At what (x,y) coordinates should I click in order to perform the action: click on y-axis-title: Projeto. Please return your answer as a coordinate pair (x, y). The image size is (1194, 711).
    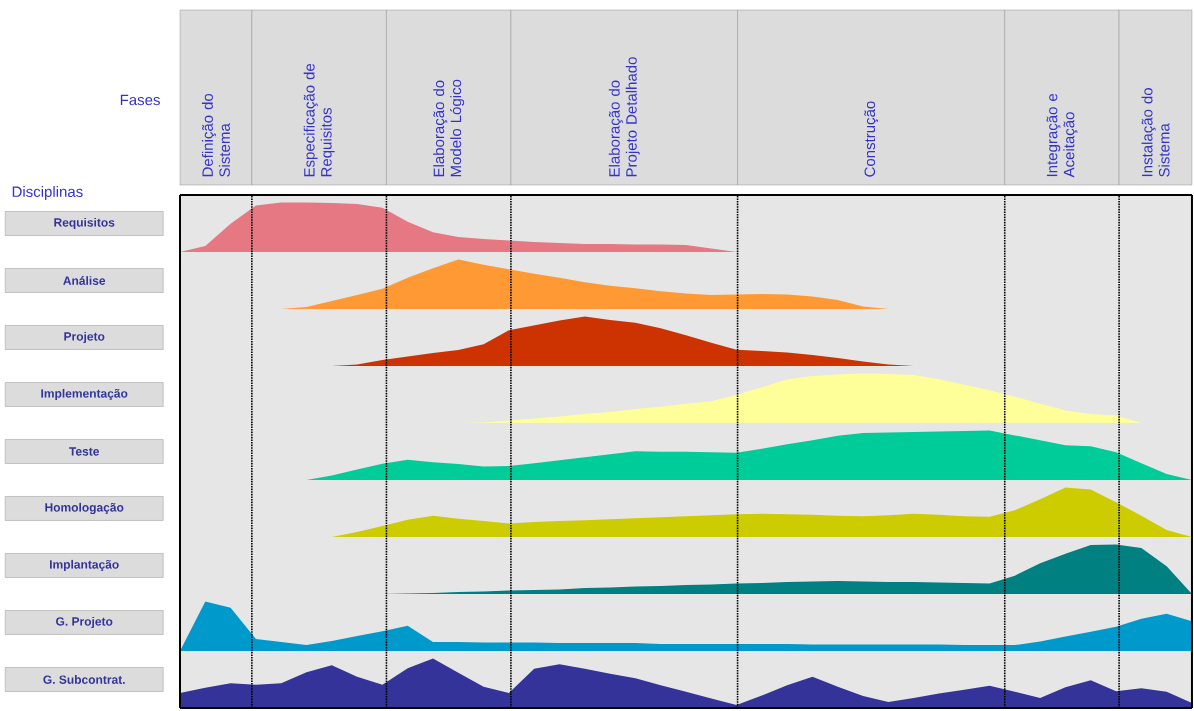
    Looking at the image, I should click on (84, 337).